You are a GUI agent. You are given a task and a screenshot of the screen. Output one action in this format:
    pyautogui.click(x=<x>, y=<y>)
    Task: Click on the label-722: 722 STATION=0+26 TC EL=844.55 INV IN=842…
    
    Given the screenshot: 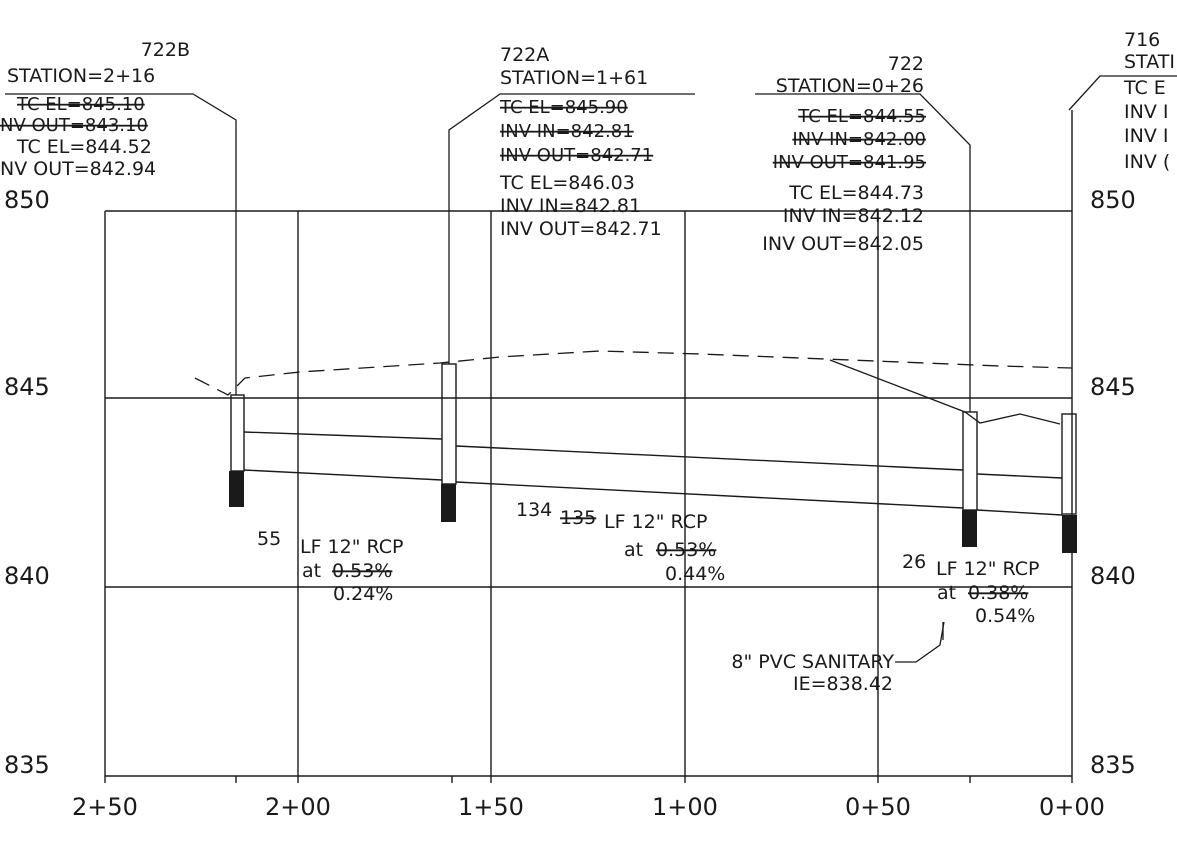 What is the action you would take?
    pyautogui.click(x=844, y=154)
    